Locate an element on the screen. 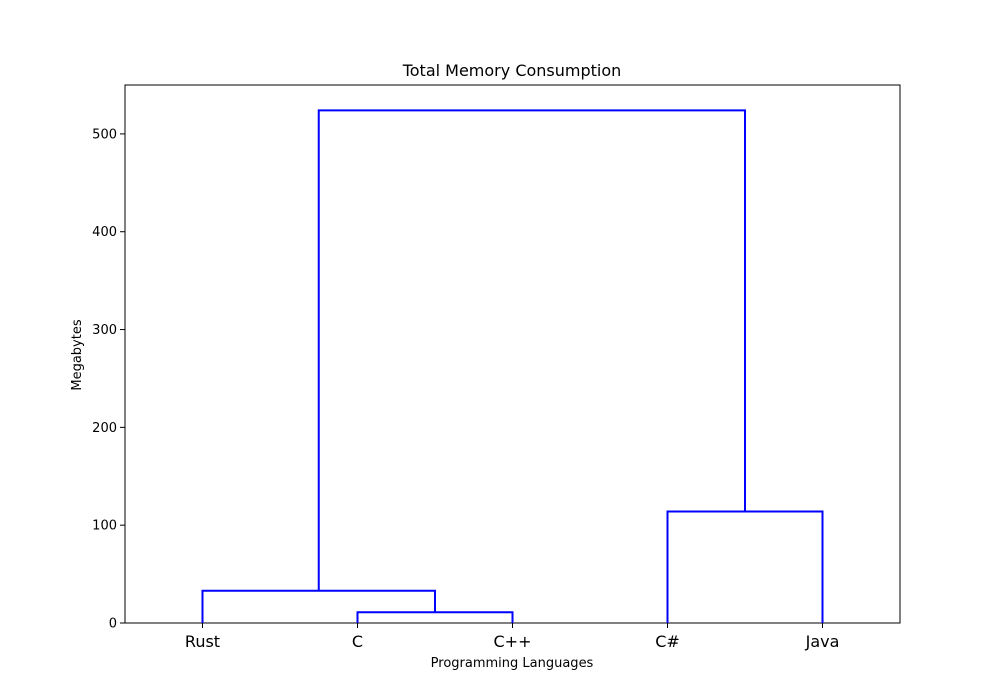 This screenshot has width=1000, height=700. leaf-label-c: C is located at coordinates (357, 641).